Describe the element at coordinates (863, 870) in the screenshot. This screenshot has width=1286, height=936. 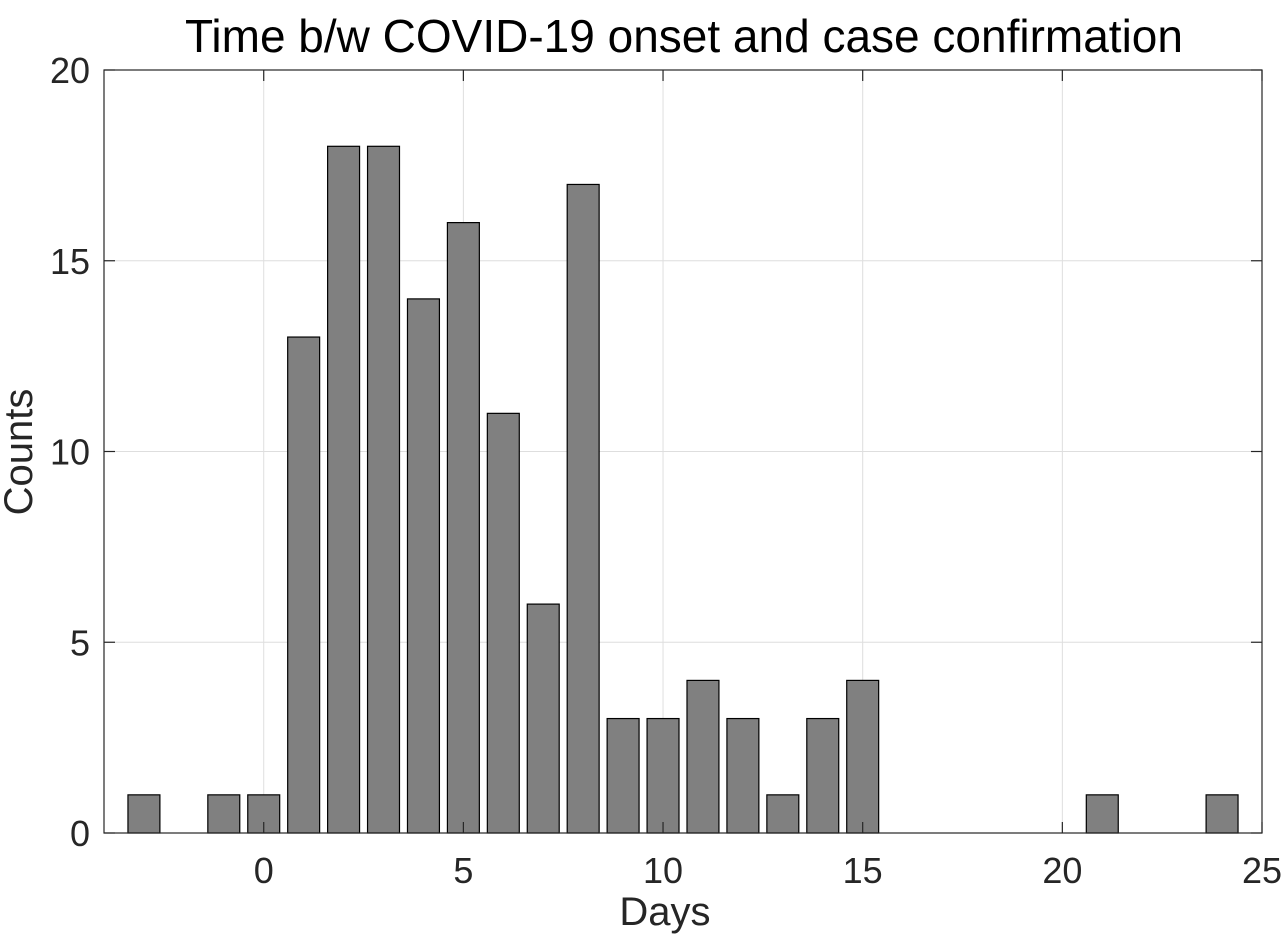
I see `x-tick-label: 15` at that location.